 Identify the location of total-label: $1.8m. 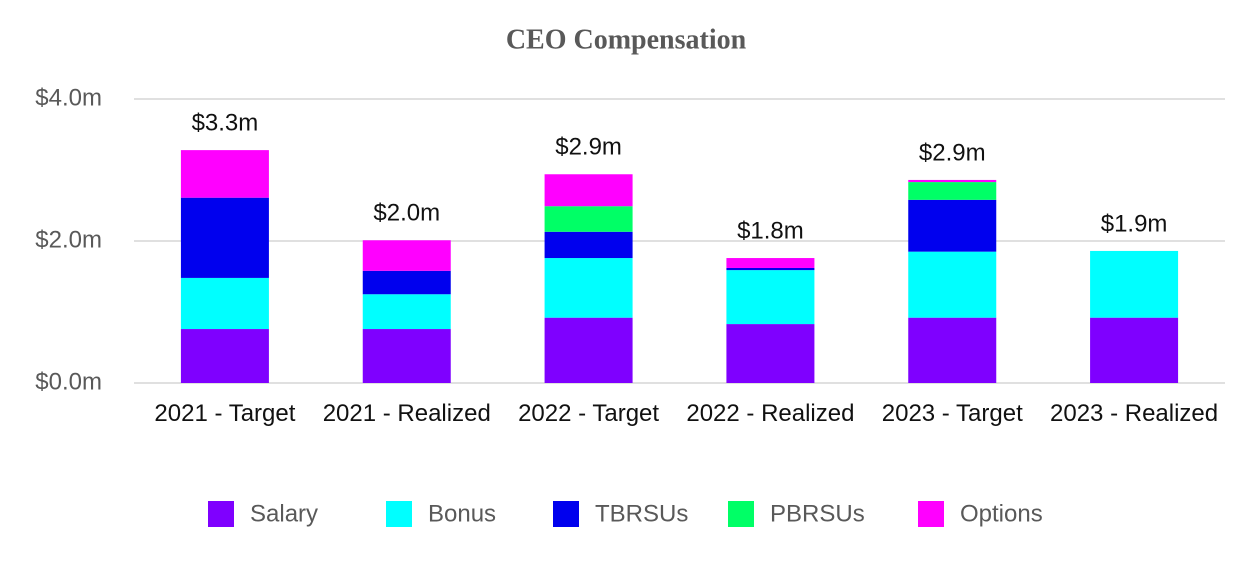
(770, 230).